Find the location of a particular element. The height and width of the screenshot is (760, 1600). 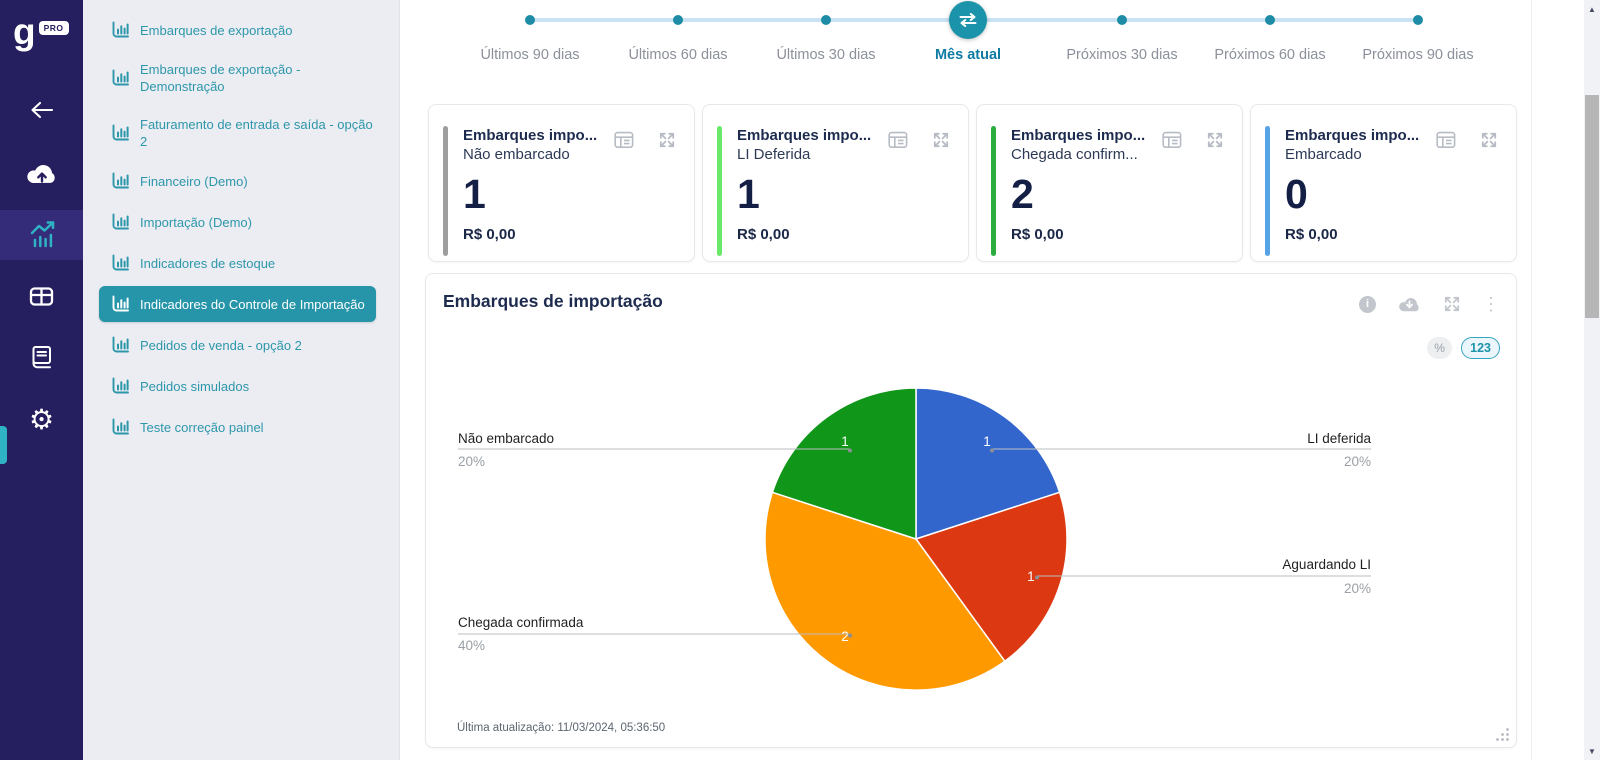

sidebar-item-indicadores-estoque: Indicadores de estoque is located at coordinates (192, 263).